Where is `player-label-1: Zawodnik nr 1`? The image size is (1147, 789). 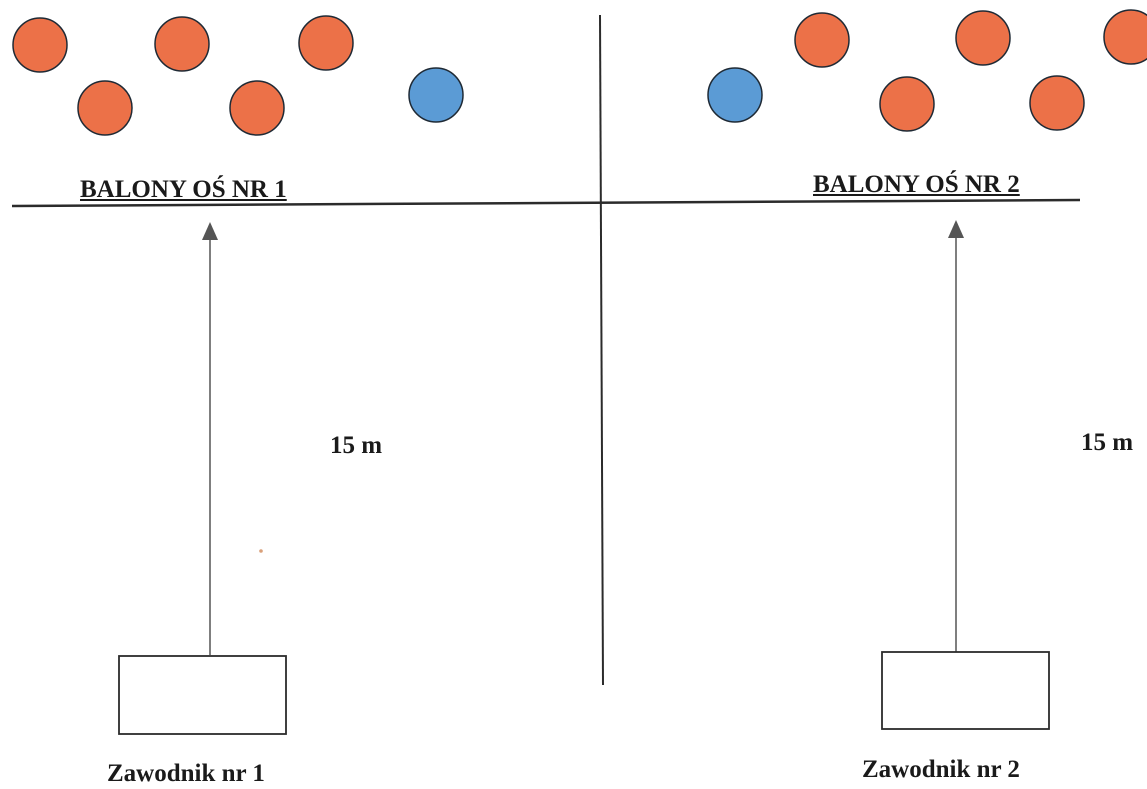 player-label-1: Zawodnik nr 1 is located at coordinates (186, 773).